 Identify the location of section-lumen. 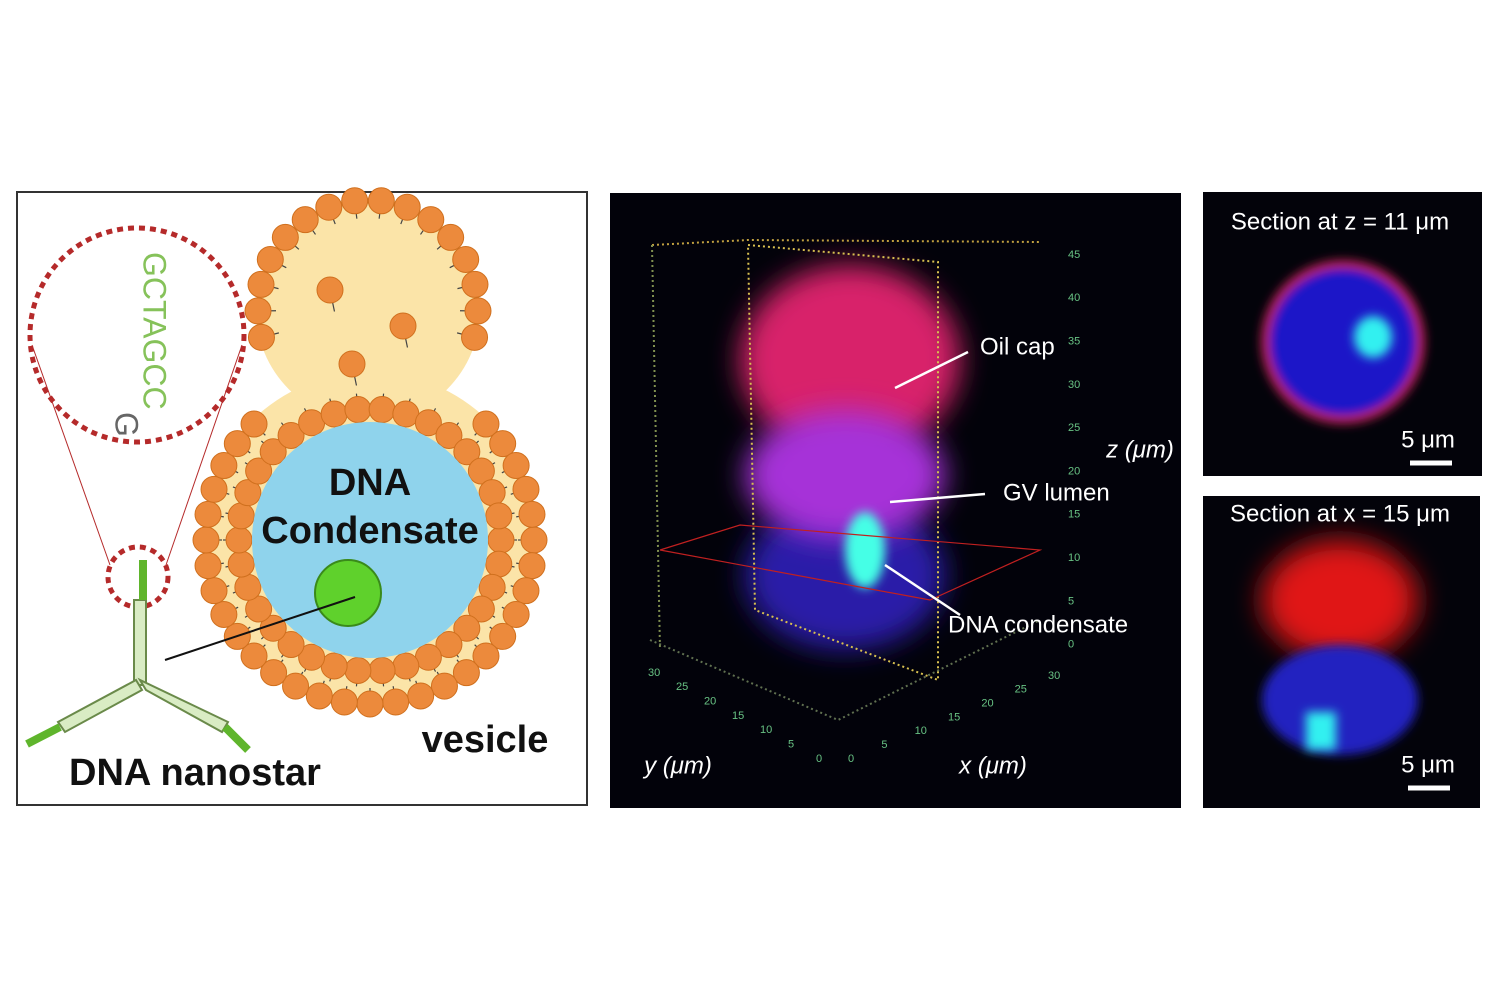
(1340, 700).